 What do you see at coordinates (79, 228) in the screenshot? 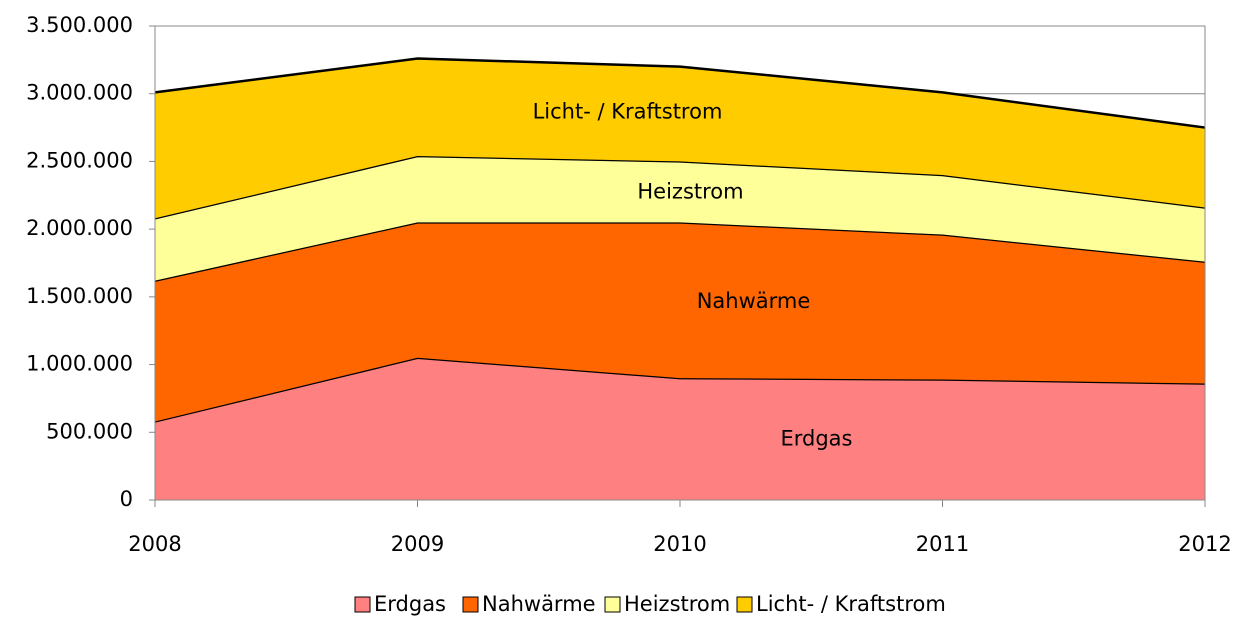
I see `y-tick-label: 2.000.000` at bounding box center [79, 228].